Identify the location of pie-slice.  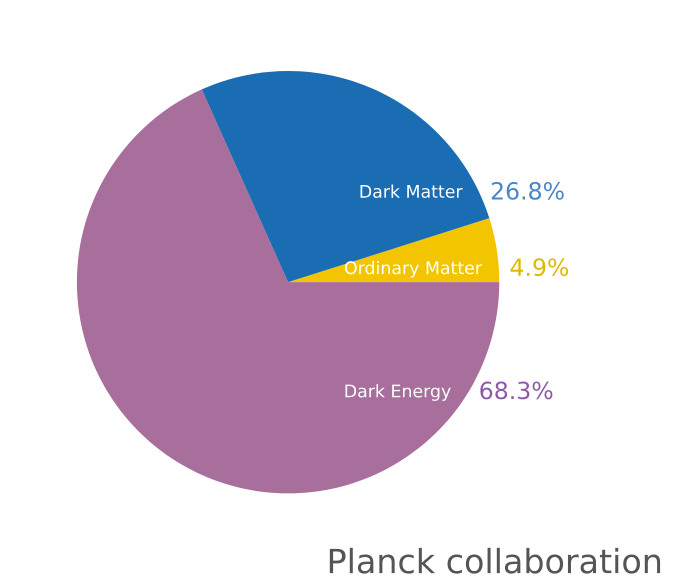
(394, 250).